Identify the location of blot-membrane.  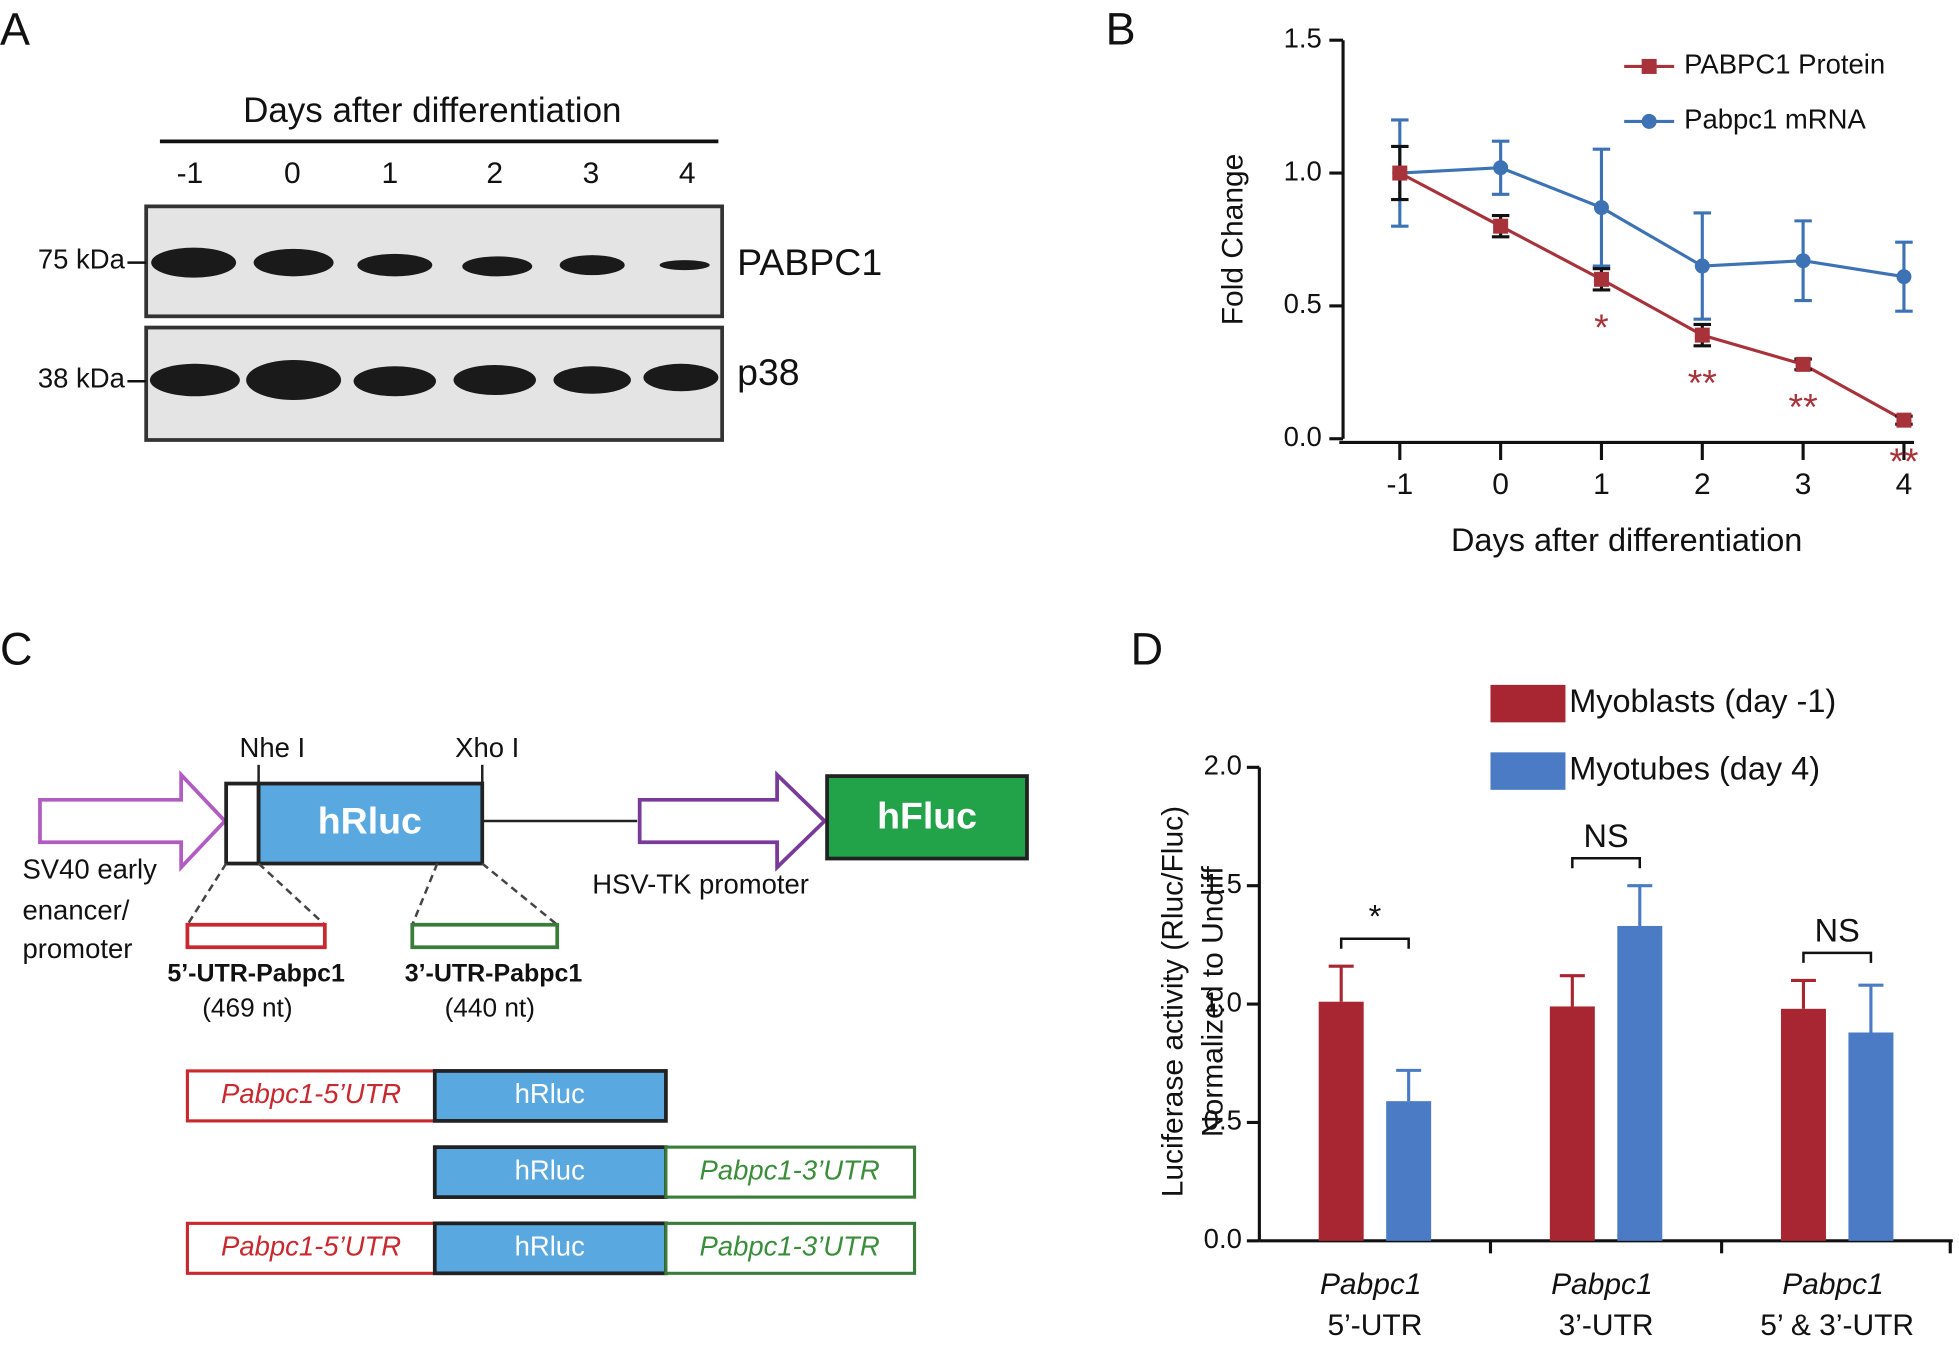
(434, 261).